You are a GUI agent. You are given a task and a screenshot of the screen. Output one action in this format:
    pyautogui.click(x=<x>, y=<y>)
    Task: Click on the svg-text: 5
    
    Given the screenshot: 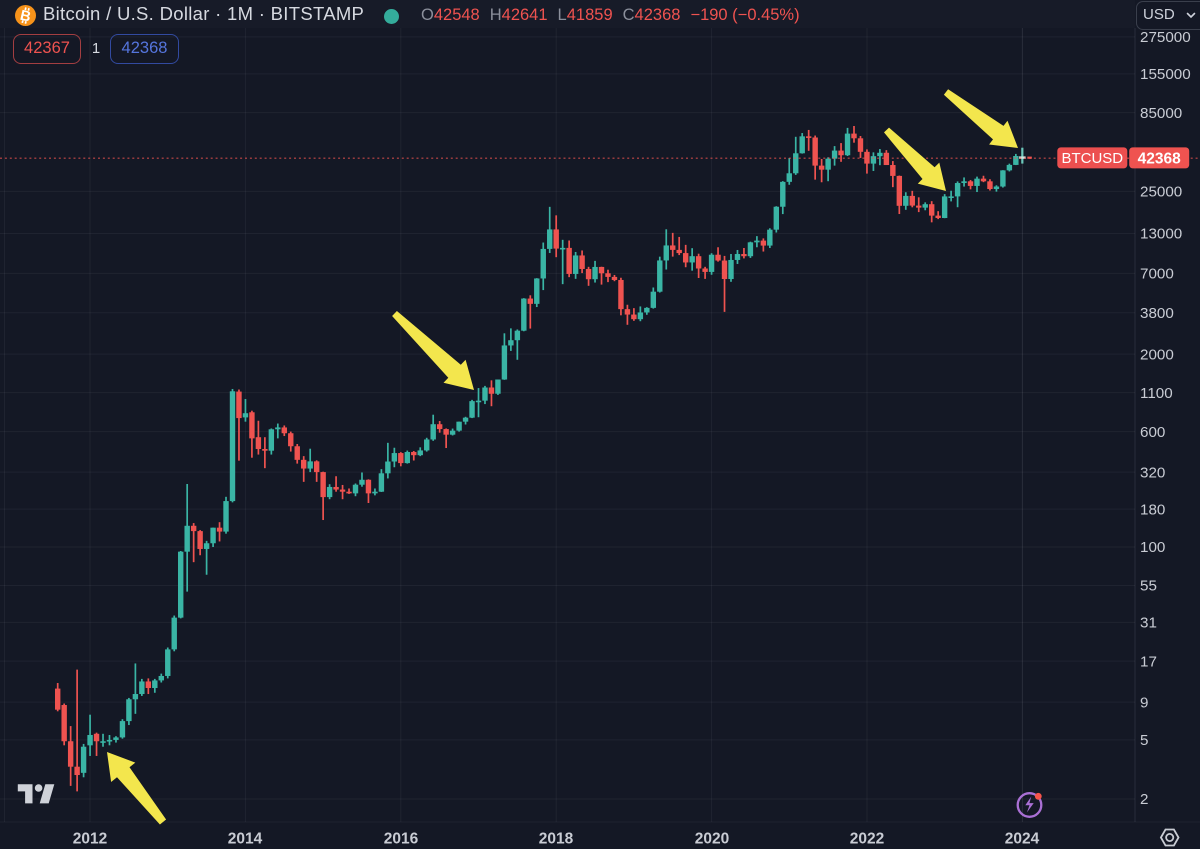 What is the action you would take?
    pyautogui.click(x=1144, y=740)
    